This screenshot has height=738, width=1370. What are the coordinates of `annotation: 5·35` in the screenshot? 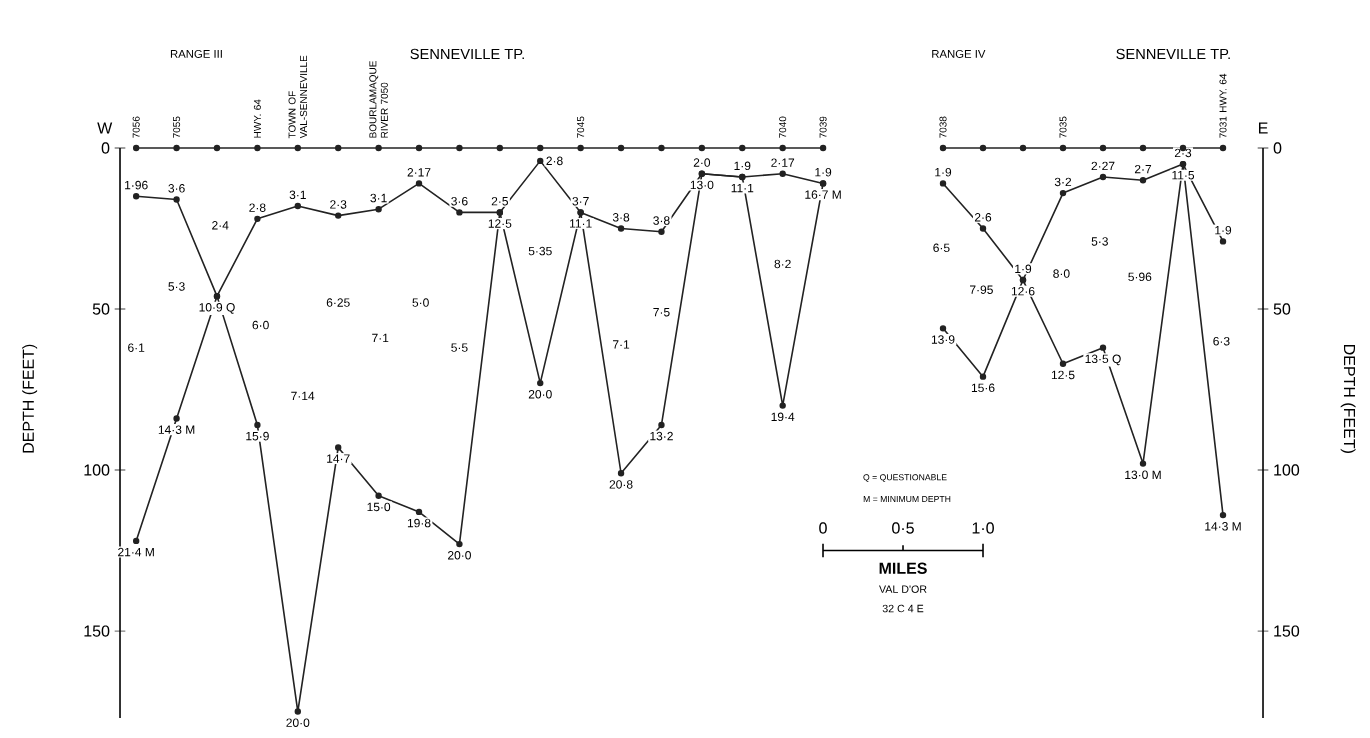 It's located at (540, 251).